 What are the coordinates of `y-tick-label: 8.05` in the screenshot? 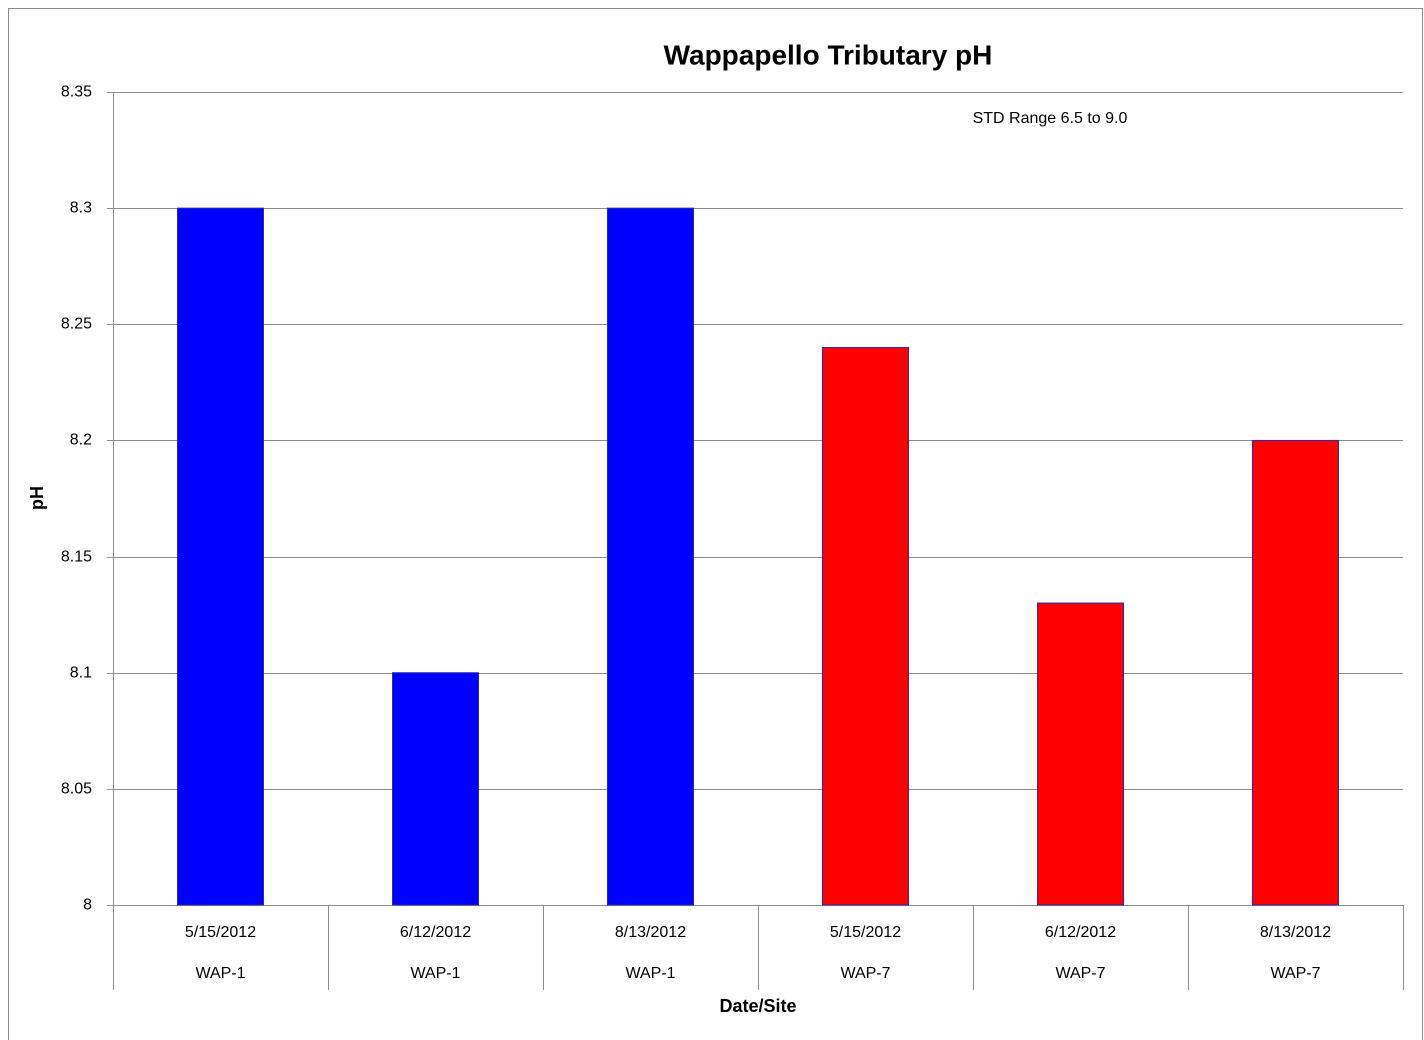 It's located at (76, 789).